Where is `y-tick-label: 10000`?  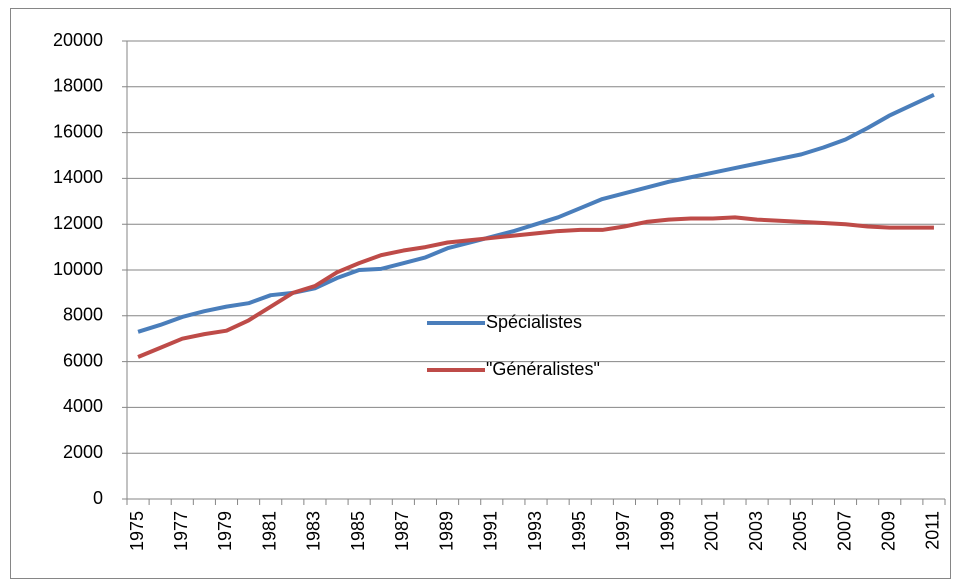 y-tick-label: 10000 is located at coordinates (78, 269).